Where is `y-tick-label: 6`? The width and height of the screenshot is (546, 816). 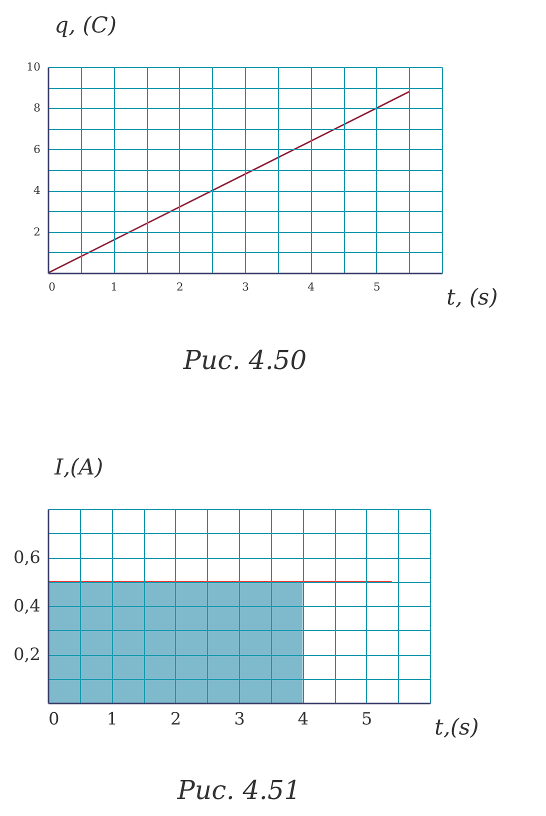 y-tick-label: 6 is located at coordinates (37, 149).